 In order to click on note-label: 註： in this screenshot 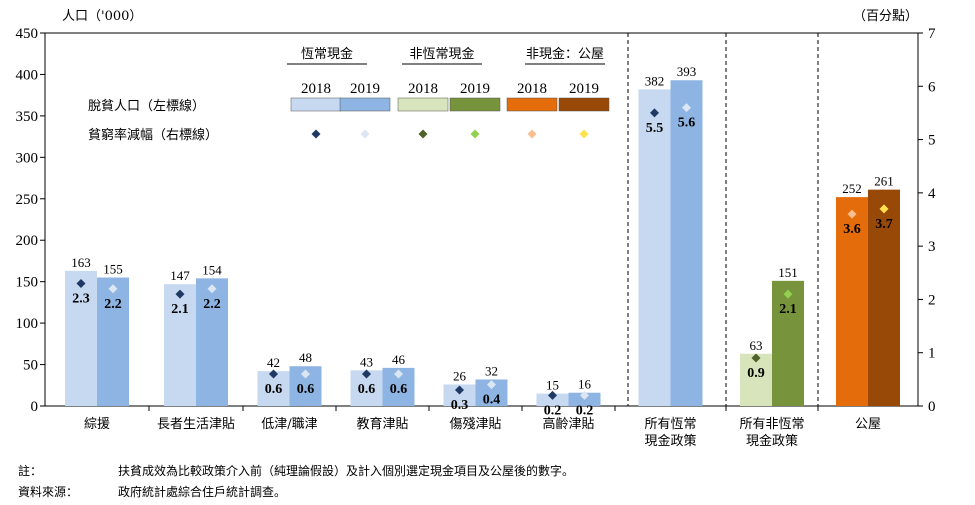, I will do `click(30, 471)`.